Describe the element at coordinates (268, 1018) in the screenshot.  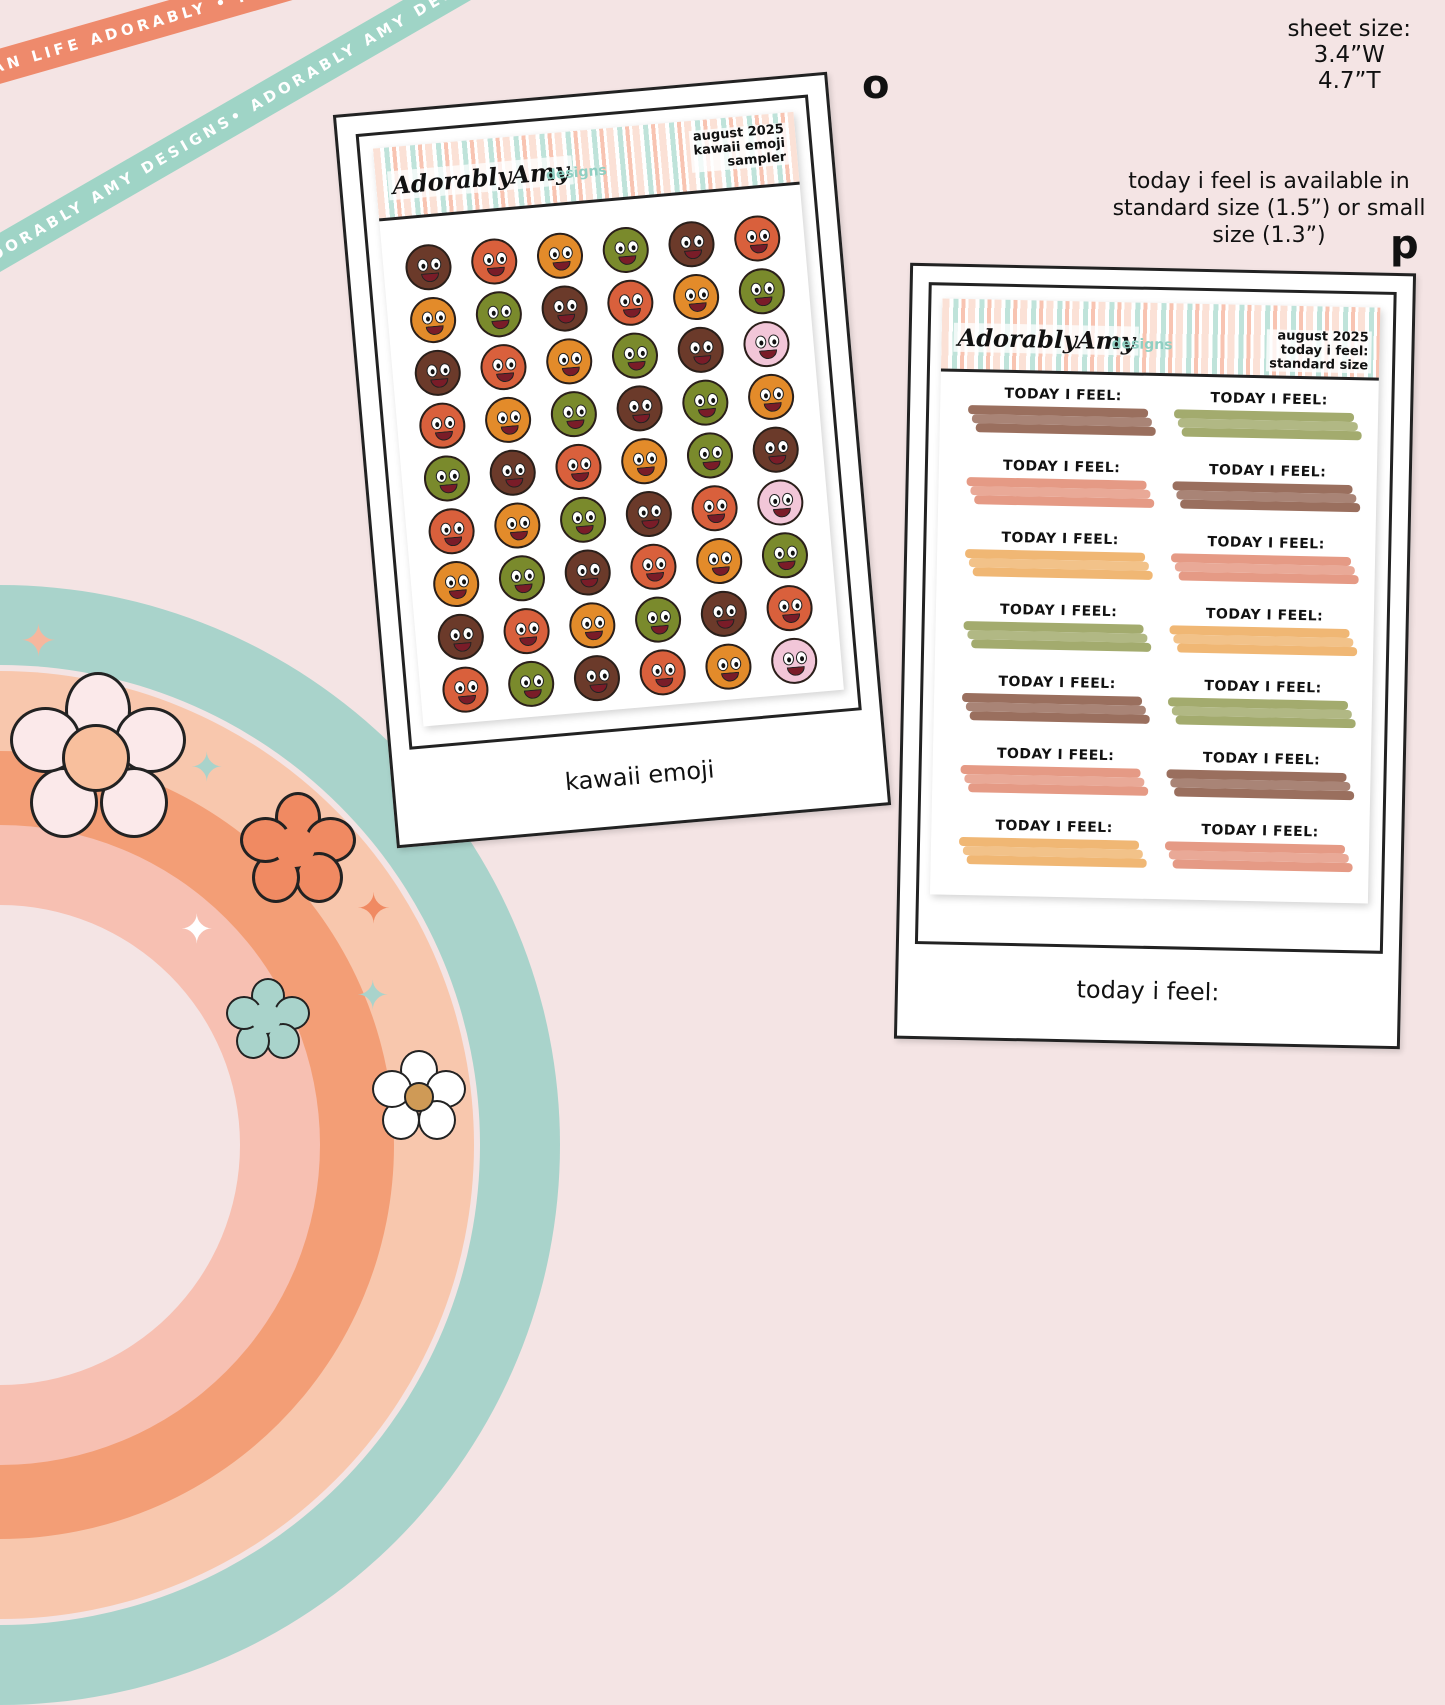
I see `teal-flower-icon` at that location.